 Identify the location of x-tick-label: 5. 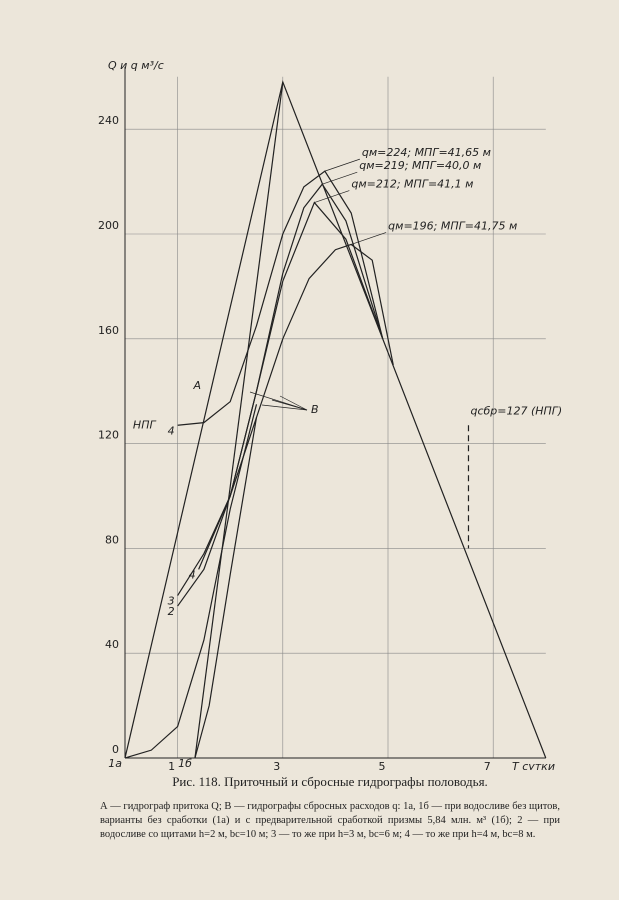
(382, 765).